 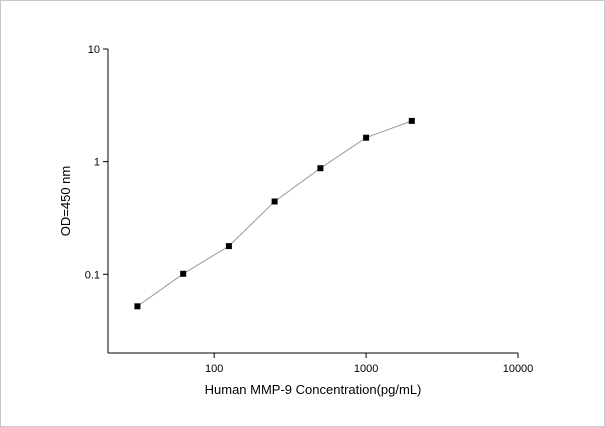 I want to click on y-axis-label: OD=450 nm, so click(x=65, y=201).